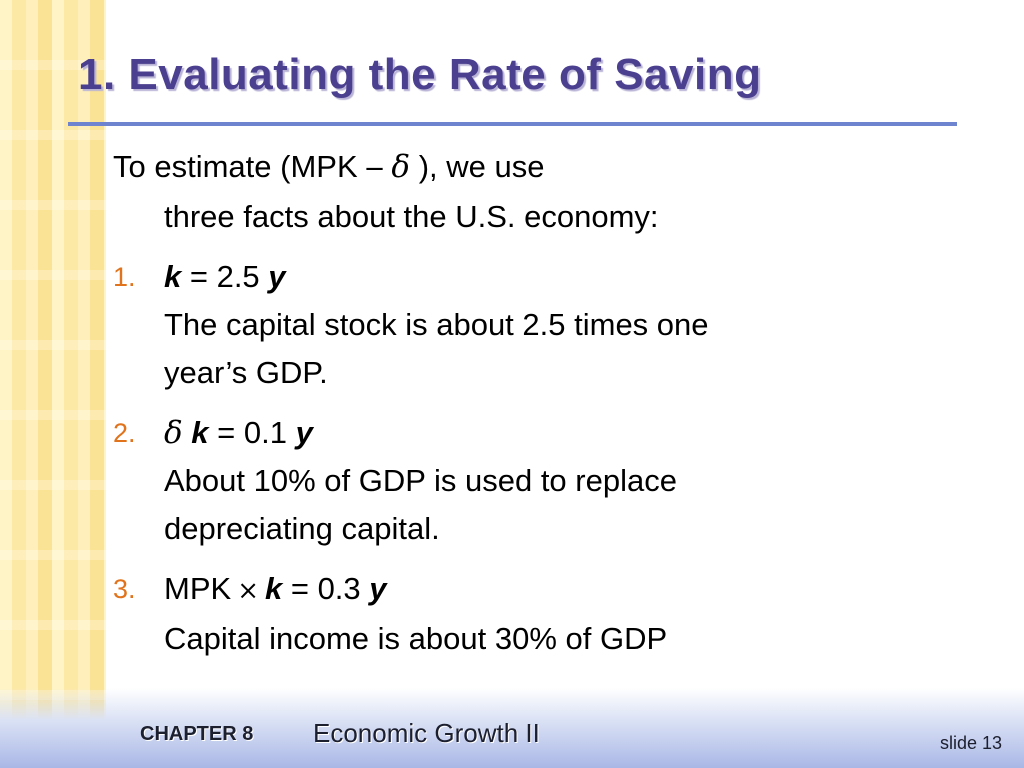 The width and height of the screenshot is (1024, 768). I want to click on bottom-decorative-band, so click(512, 728).